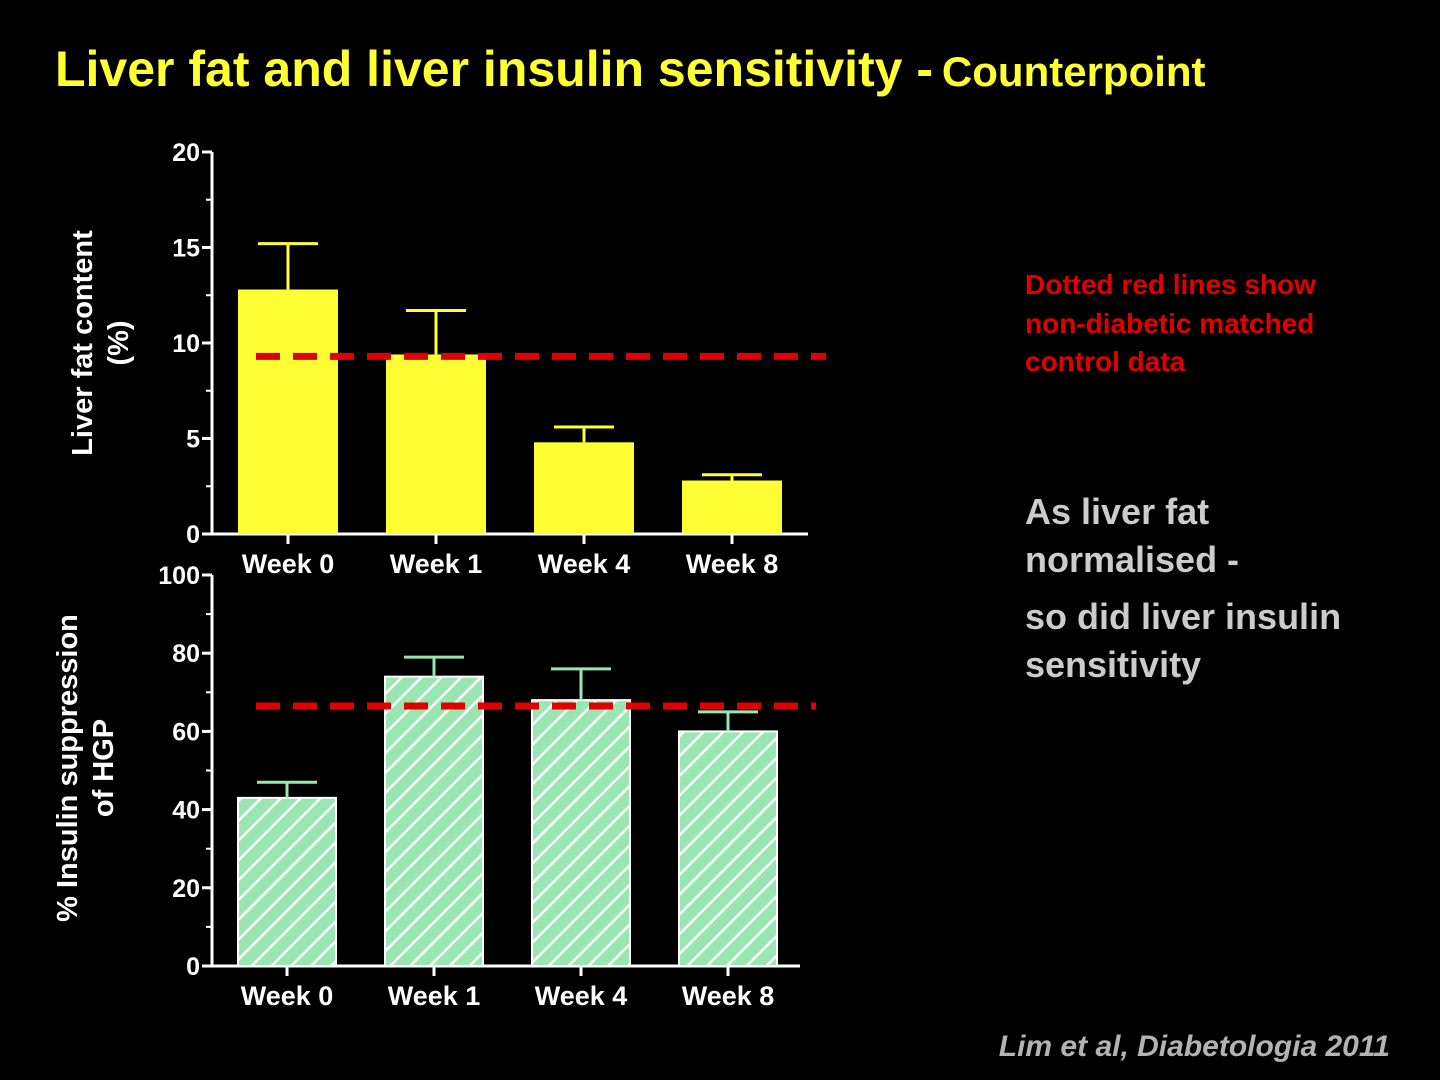 This screenshot has height=1080, width=1440. What do you see at coordinates (86, 768) in the screenshot?
I see `y-axis-label: % Insulin suppression of HGP` at bounding box center [86, 768].